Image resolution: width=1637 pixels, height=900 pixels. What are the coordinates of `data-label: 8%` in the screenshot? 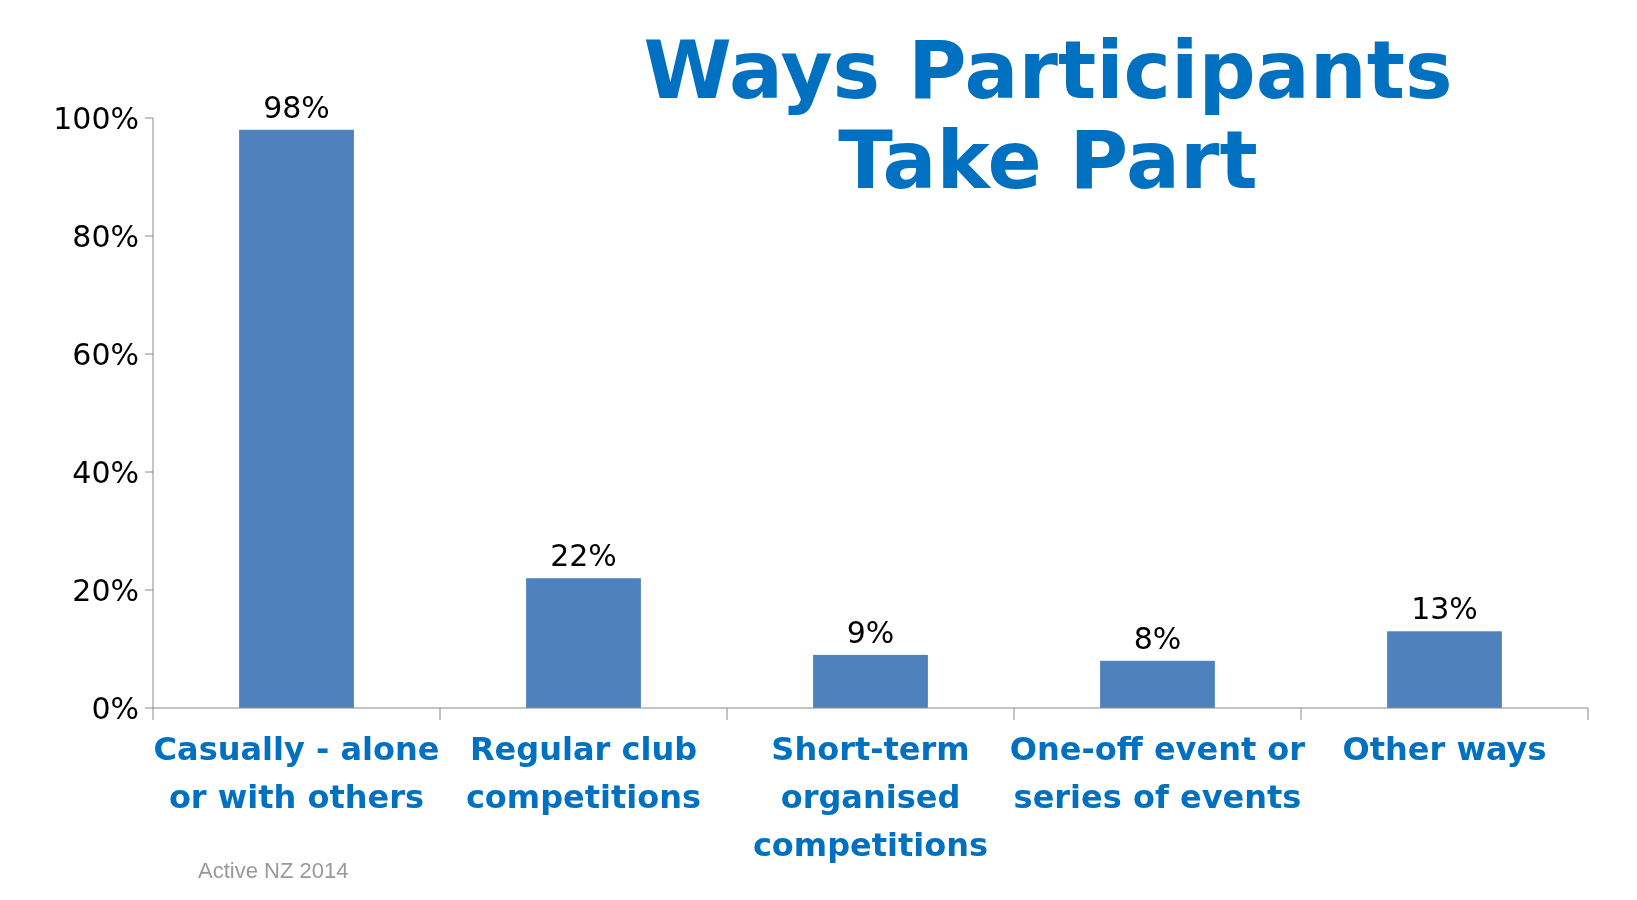 It's located at (1157, 638).